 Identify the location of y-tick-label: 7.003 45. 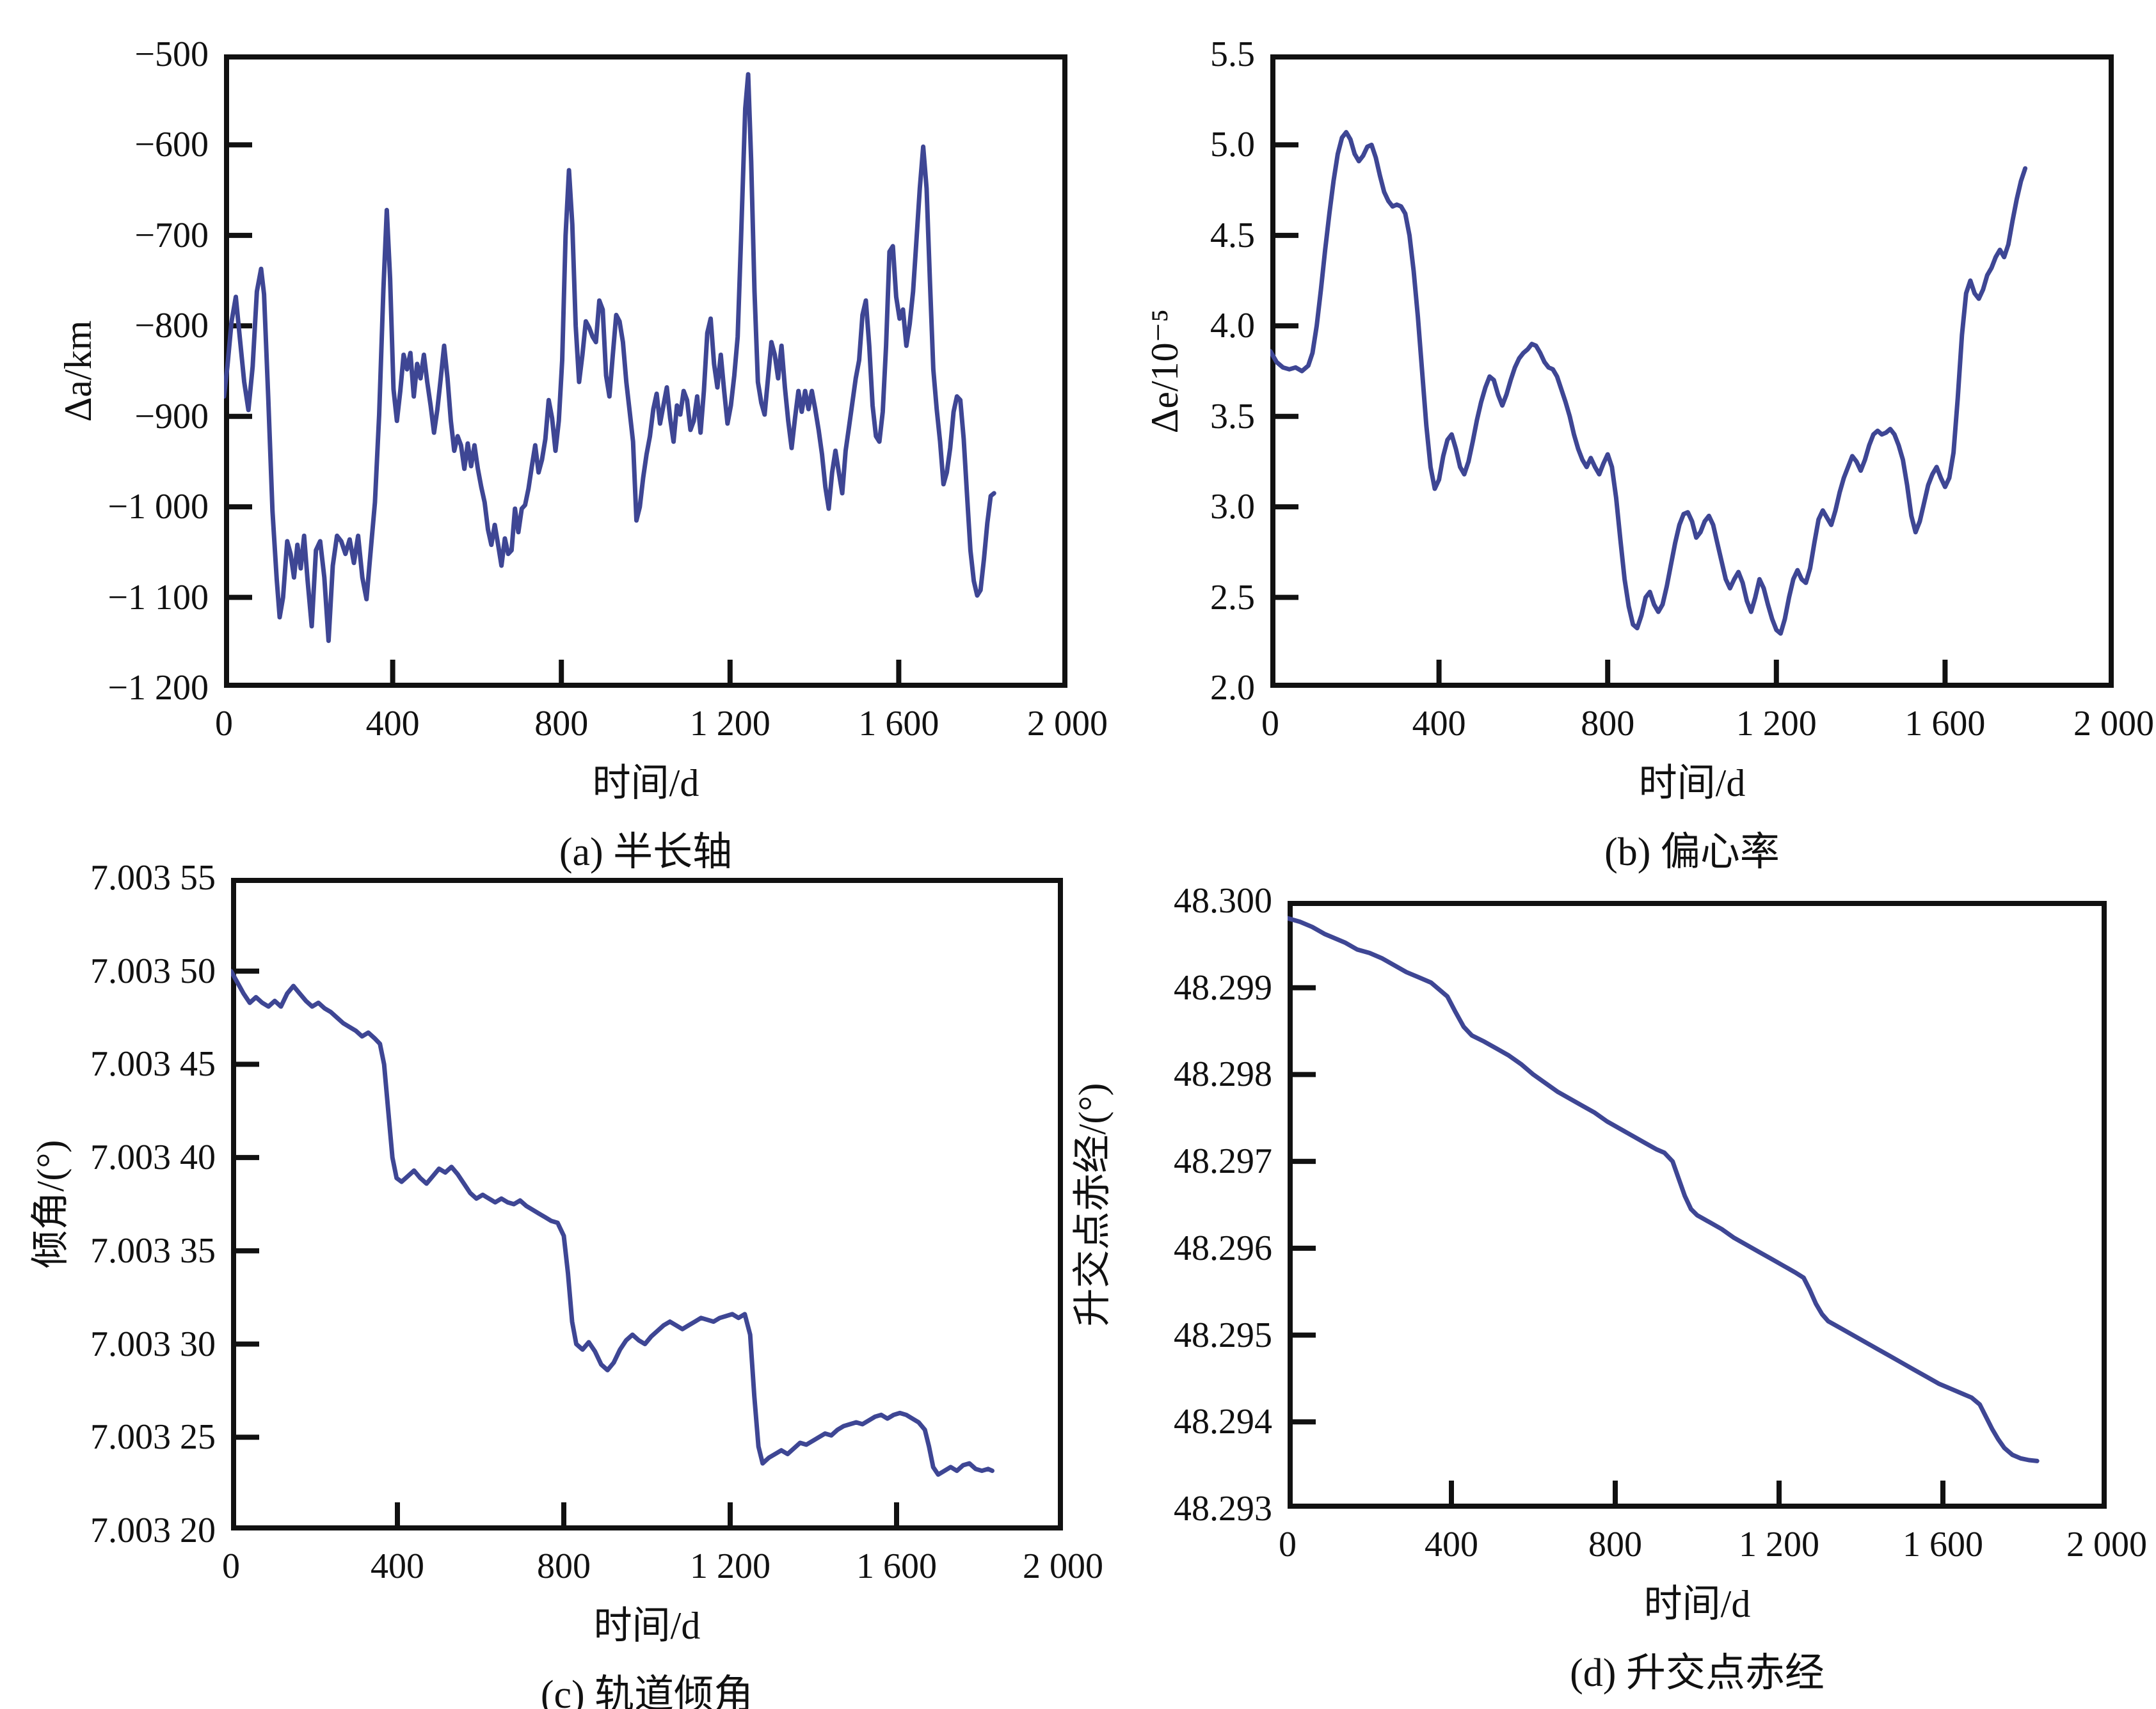
(153, 1064).